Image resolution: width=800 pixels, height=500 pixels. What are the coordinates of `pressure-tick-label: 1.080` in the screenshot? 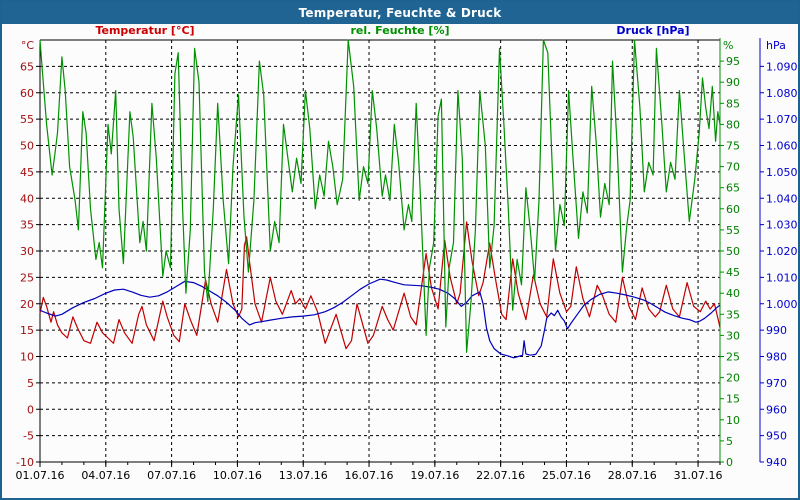 It's located at (782, 93).